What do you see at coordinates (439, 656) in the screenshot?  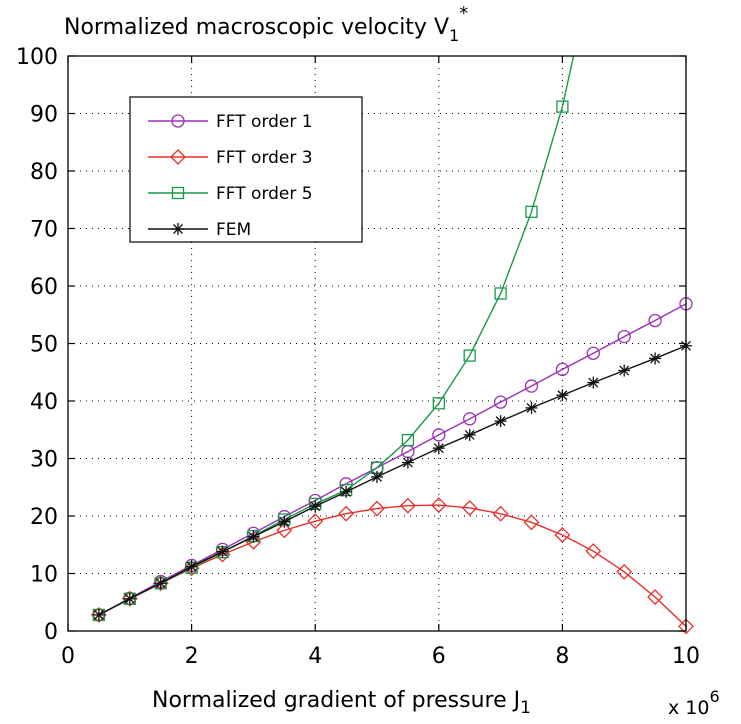 I see `x-tick-label: 6` at bounding box center [439, 656].